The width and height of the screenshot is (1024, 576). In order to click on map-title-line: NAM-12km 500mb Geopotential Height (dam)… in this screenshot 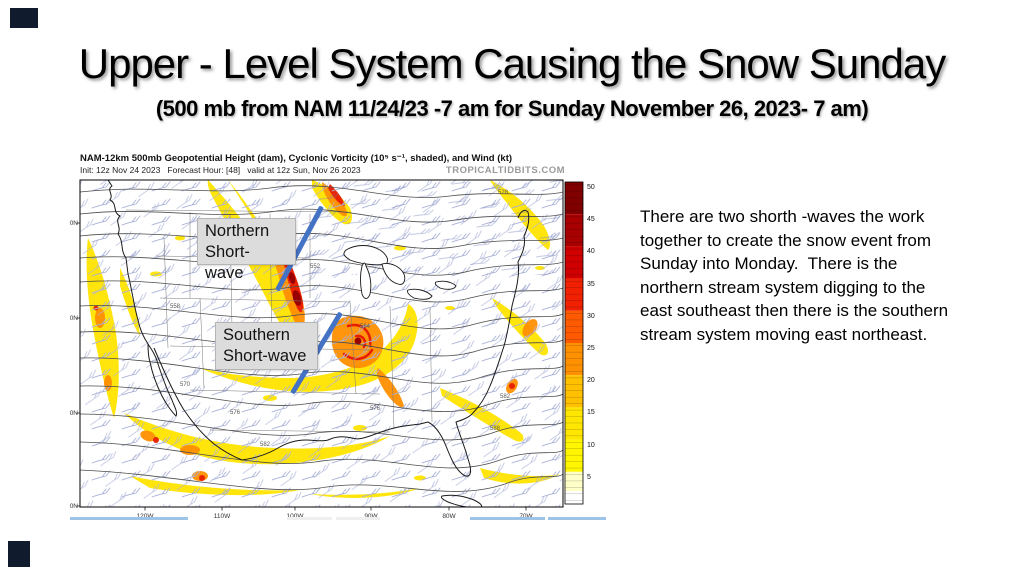, I will do `click(296, 158)`.